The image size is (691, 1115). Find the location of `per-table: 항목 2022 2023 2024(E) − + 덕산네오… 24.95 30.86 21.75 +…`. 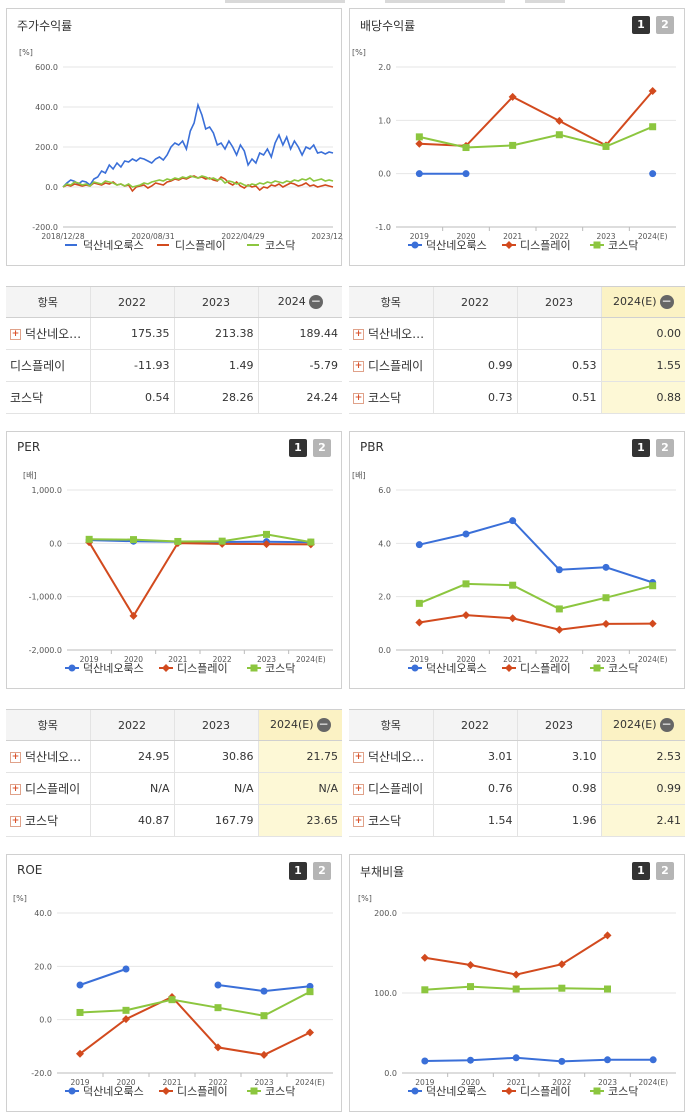

per-table: 항목 2022 2023 2024(E) − + 덕산네오… 24.95 30.86 21.75 +… is located at coordinates (174, 773).